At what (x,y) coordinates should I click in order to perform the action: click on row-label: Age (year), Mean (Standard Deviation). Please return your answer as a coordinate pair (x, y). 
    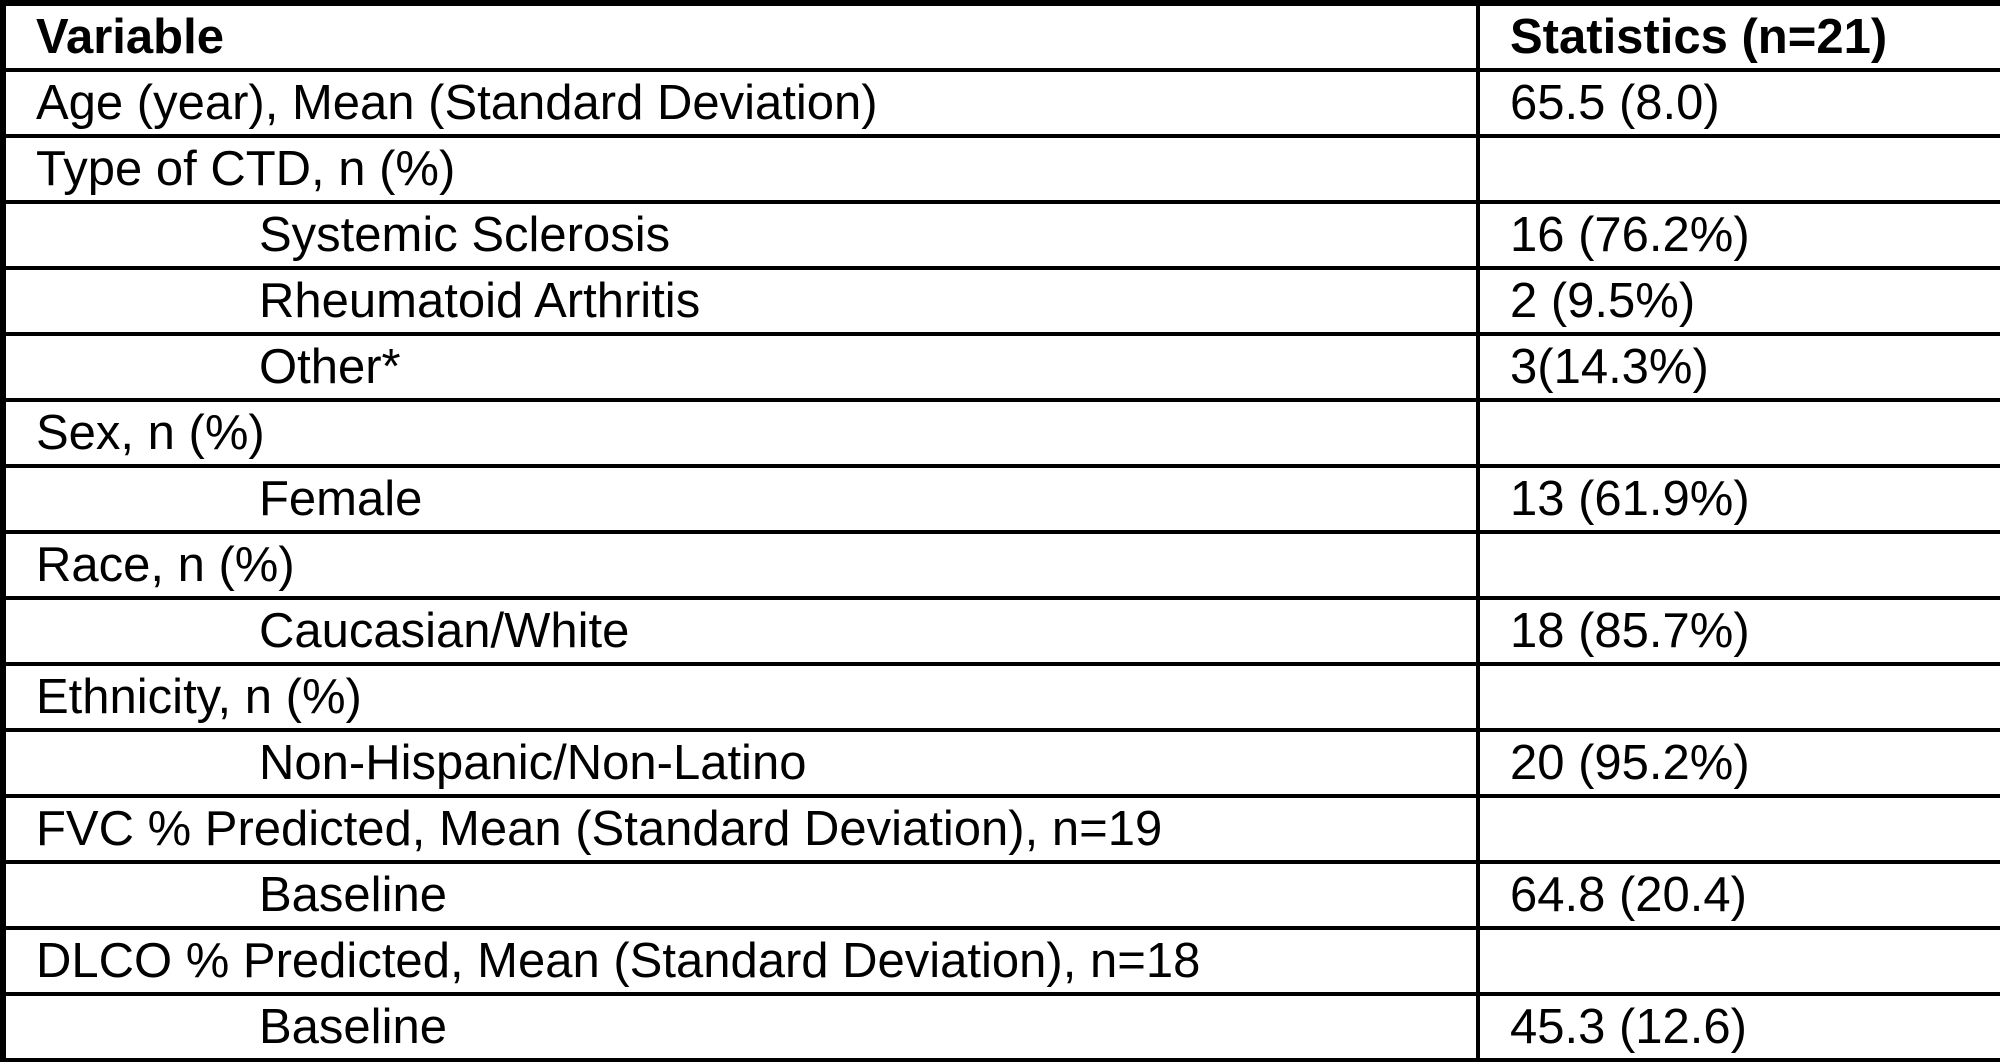
    Looking at the image, I should click on (740, 103).